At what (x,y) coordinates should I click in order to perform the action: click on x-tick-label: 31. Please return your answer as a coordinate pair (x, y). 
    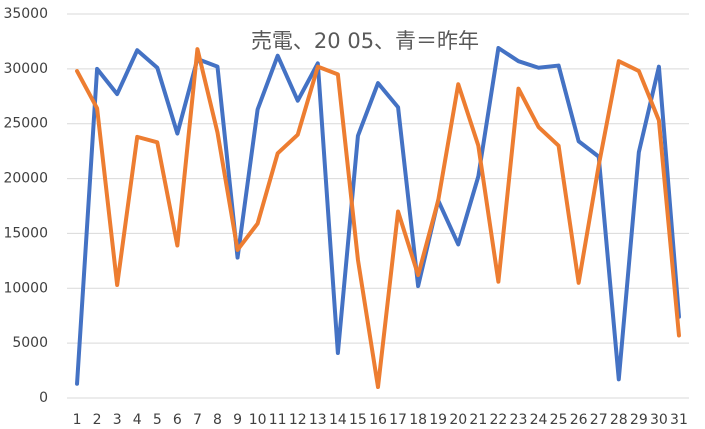
    Looking at the image, I should click on (679, 420).